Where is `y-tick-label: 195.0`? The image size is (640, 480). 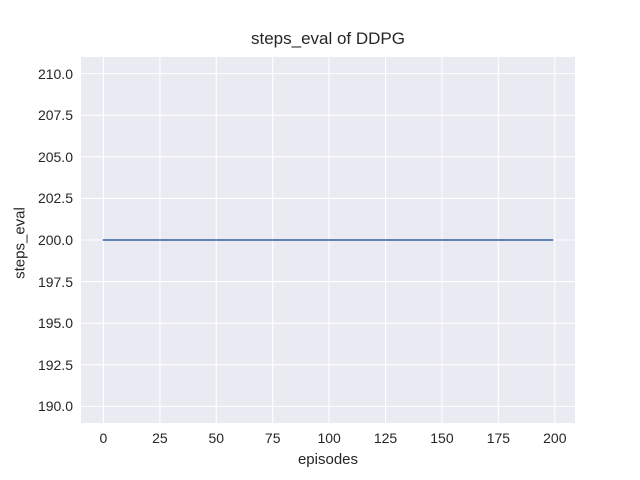
y-tick-label: 195.0 is located at coordinates (55, 323).